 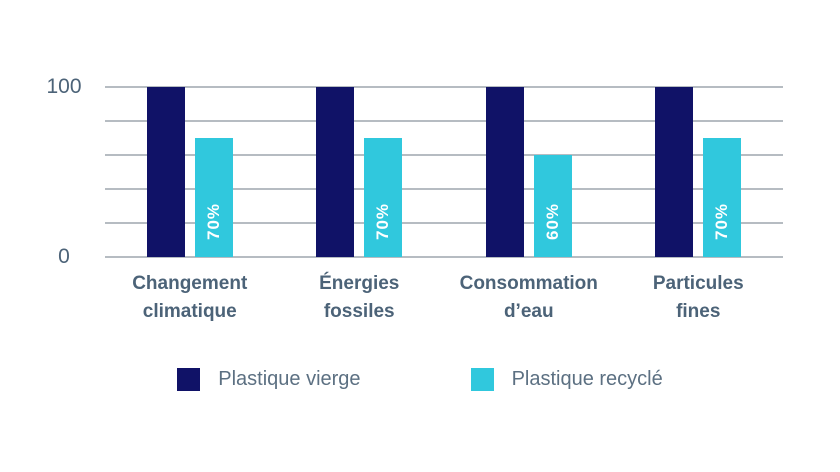 What do you see at coordinates (528, 311) in the screenshot?
I see `category-label-line: d’eau` at bounding box center [528, 311].